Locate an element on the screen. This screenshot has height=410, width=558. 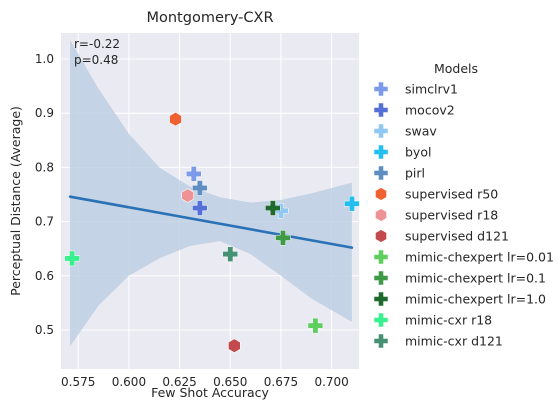
legend-label: supervised r18 is located at coordinates (451, 215).